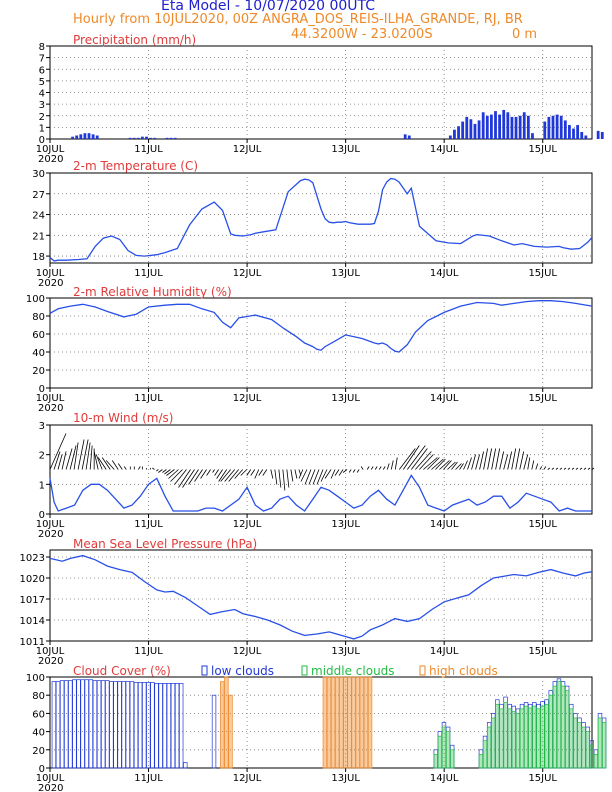  Describe the element at coordinates (38, 174) in the screenshot. I see `temp-ytick-label: 30` at that location.